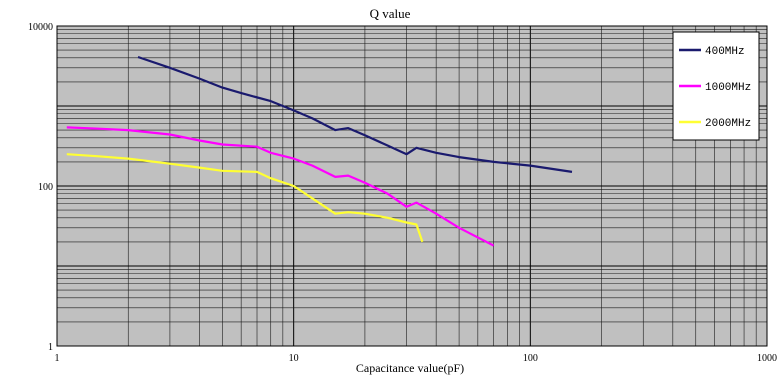 This screenshot has width=778, height=378. I want to click on x-tick-label: 100, so click(530, 358).